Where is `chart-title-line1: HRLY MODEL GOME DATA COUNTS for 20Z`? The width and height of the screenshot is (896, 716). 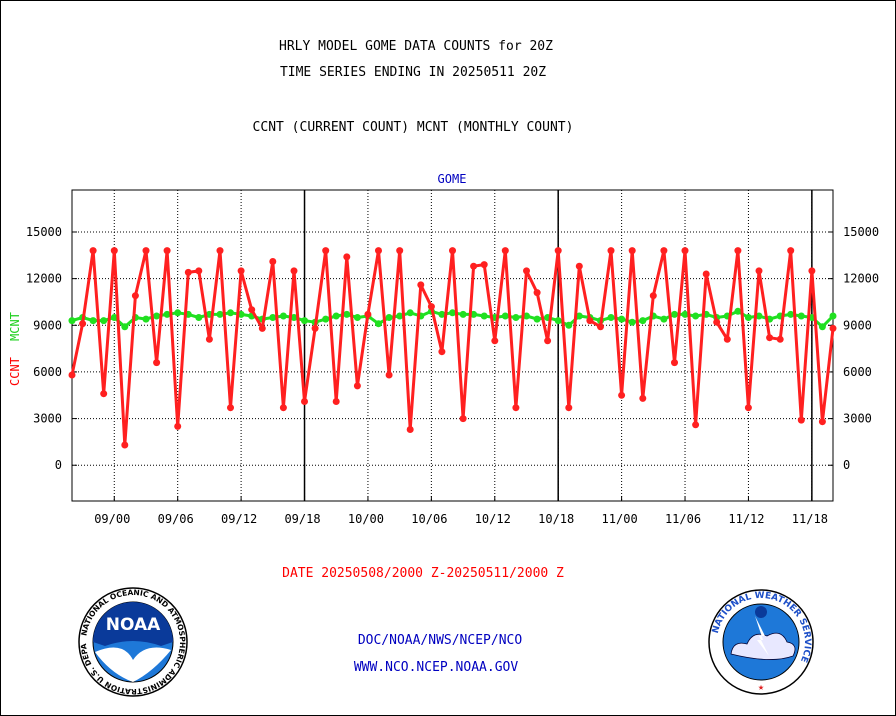
chart-title-line1: HRLY MODEL GOME DATA COUNTS for 20Z is located at coordinates (416, 46).